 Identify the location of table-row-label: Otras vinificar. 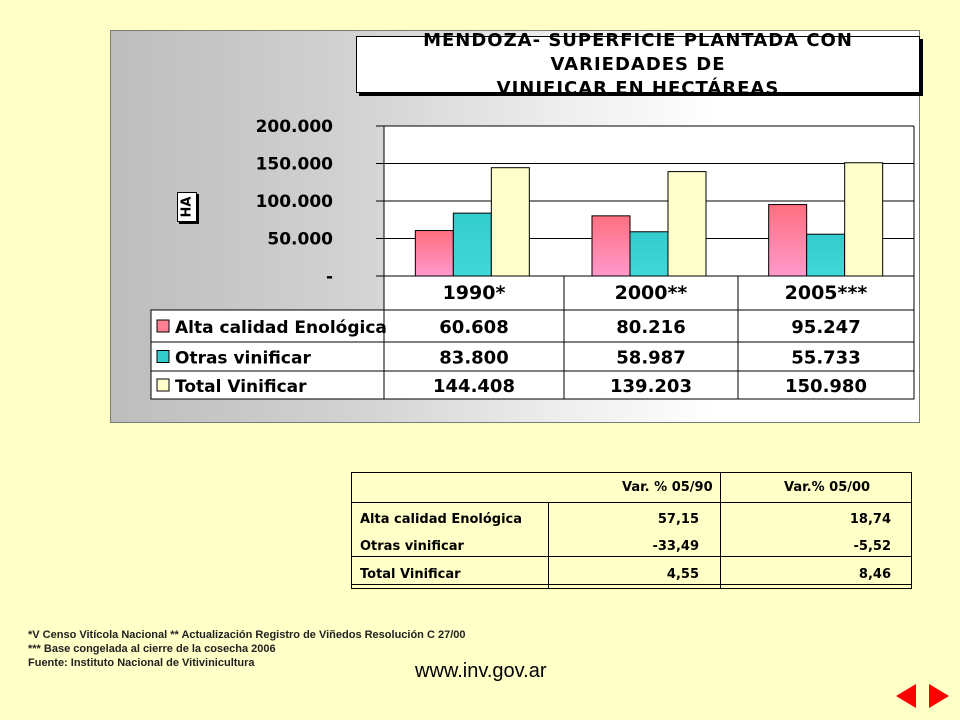
(412, 546).